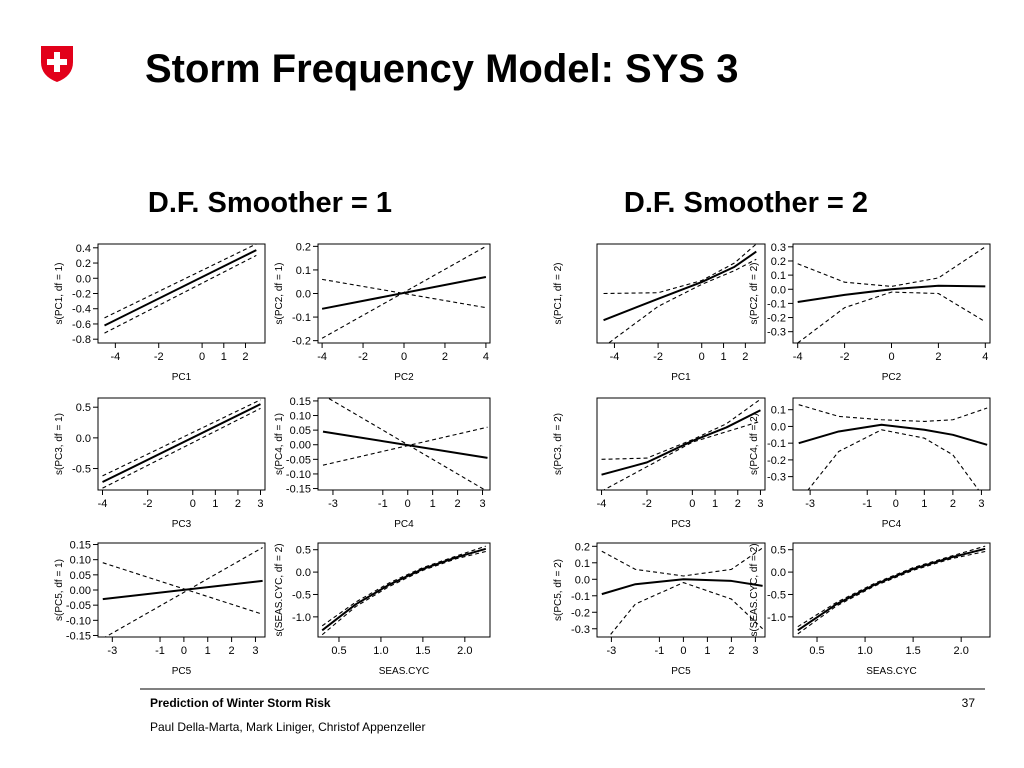 The height and width of the screenshot is (768, 1024). What do you see at coordinates (279, 294) in the screenshot?
I see `y-axis-label: s(PC2, df = 1)` at bounding box center [279, 294].